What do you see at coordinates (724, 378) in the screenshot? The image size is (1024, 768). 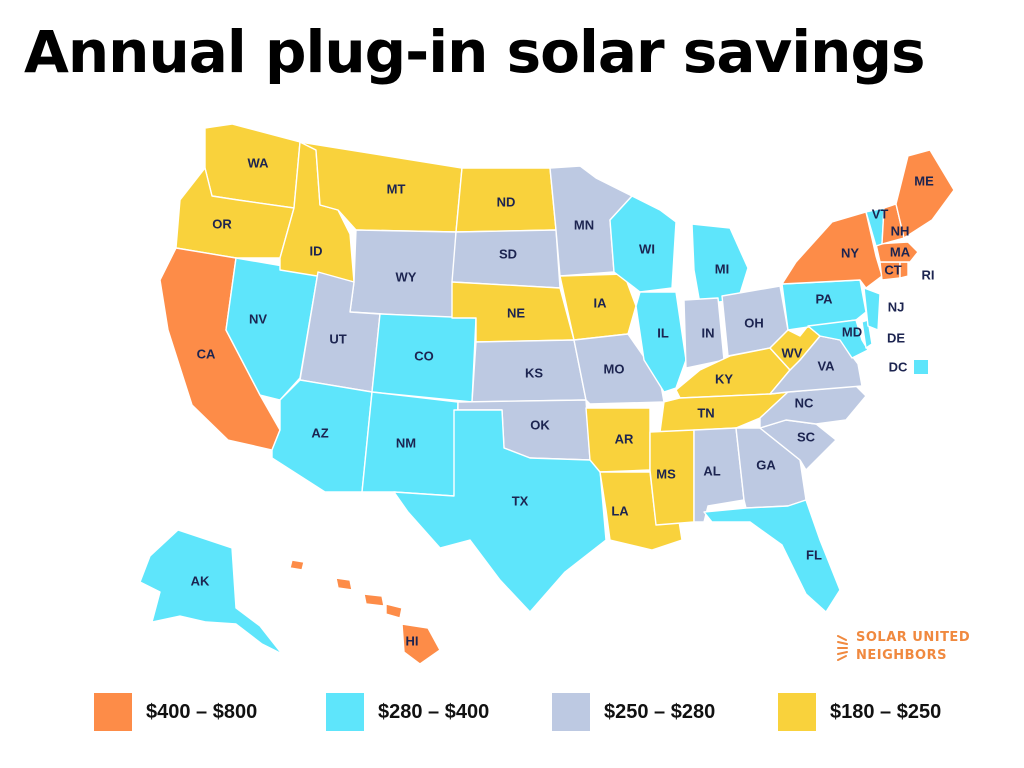 I see `state-label-ky: KY` at bounding box center [724, 378].